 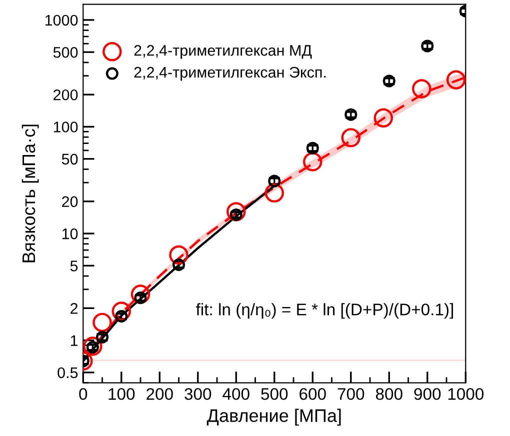 I want to click on legend-label: 2,2,4-триметилгексан Эксп., so click(x=230, y=73).